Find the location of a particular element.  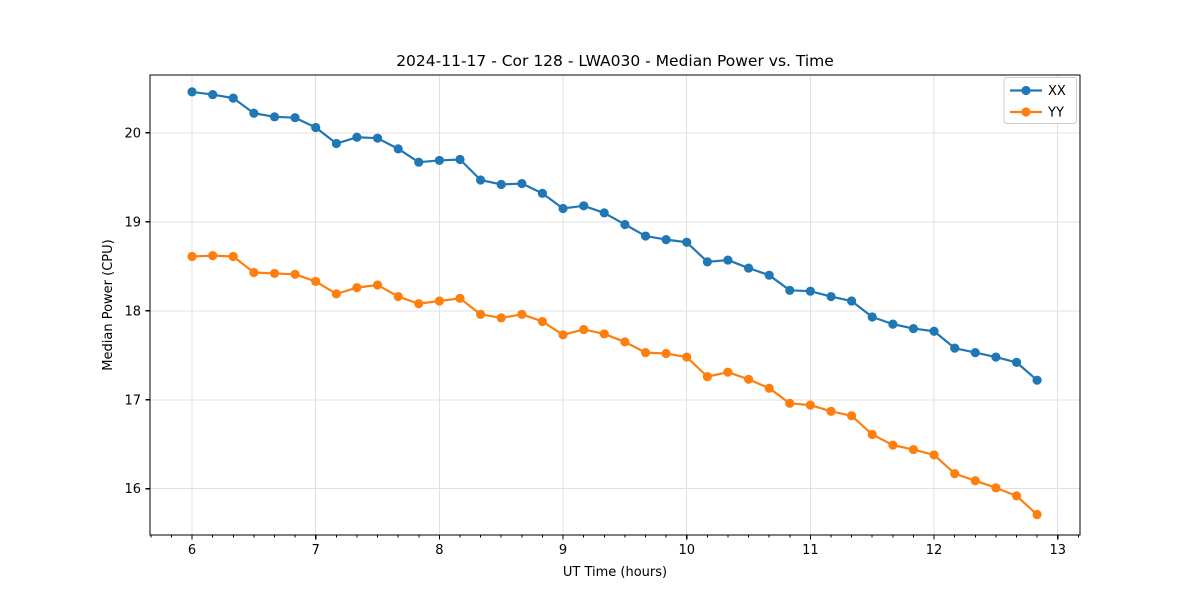

y-tick-label: 18 is located at coordinates (132, 311).